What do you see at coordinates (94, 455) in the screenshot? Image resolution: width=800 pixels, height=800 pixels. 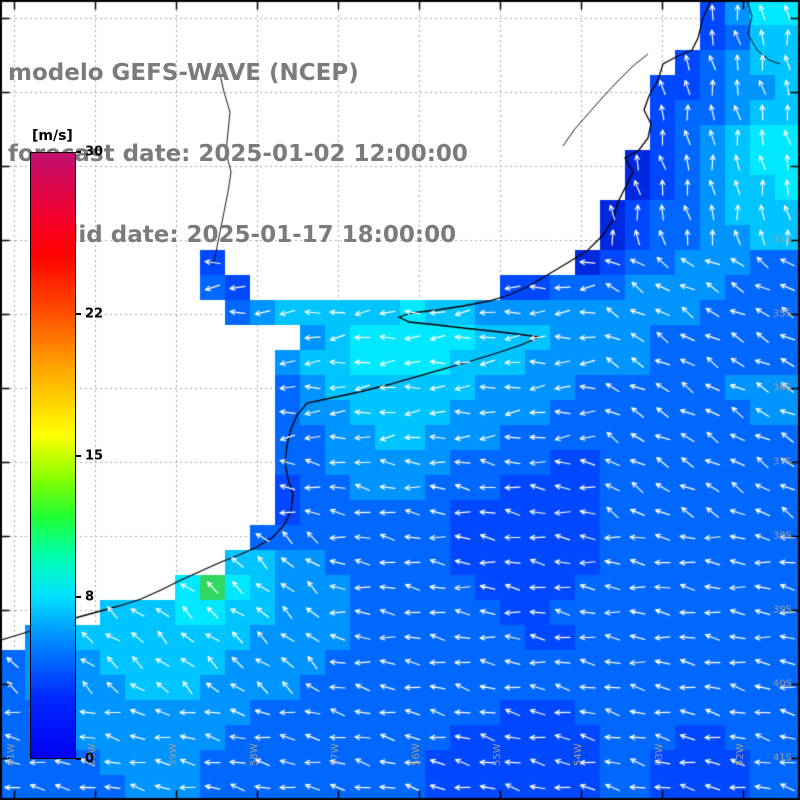 I see `colorbar-tick-label: 15` at bounding box center [94, 455].